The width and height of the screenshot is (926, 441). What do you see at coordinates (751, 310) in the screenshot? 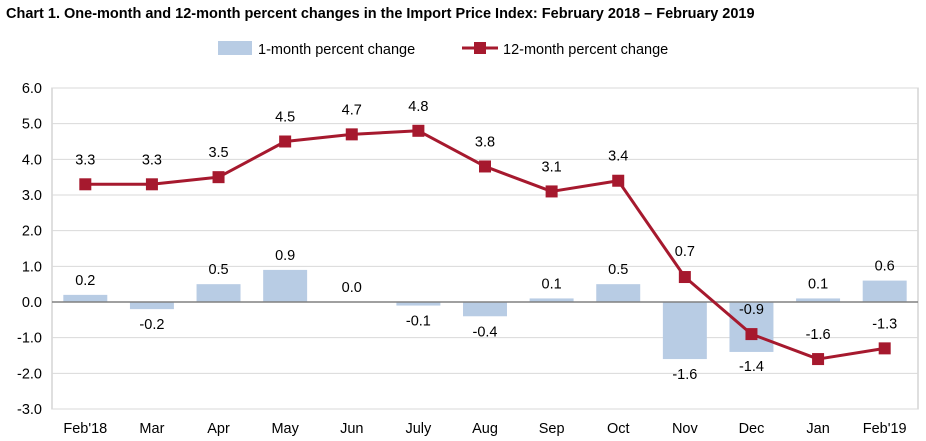
I see `line-data-label: -0.9` at bounding box center [751, 310].